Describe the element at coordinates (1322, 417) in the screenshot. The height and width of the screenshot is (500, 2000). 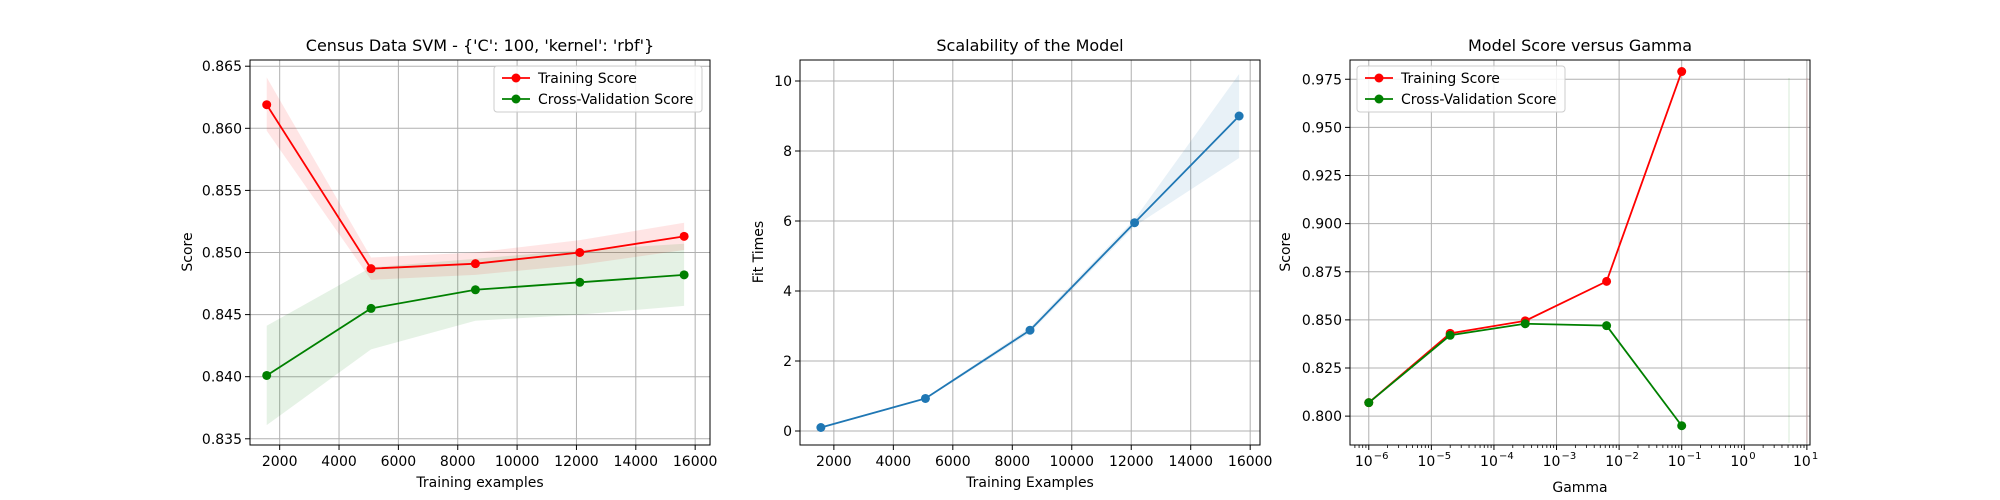
I see `chart3-y-tick-label: 0.800` at that location.